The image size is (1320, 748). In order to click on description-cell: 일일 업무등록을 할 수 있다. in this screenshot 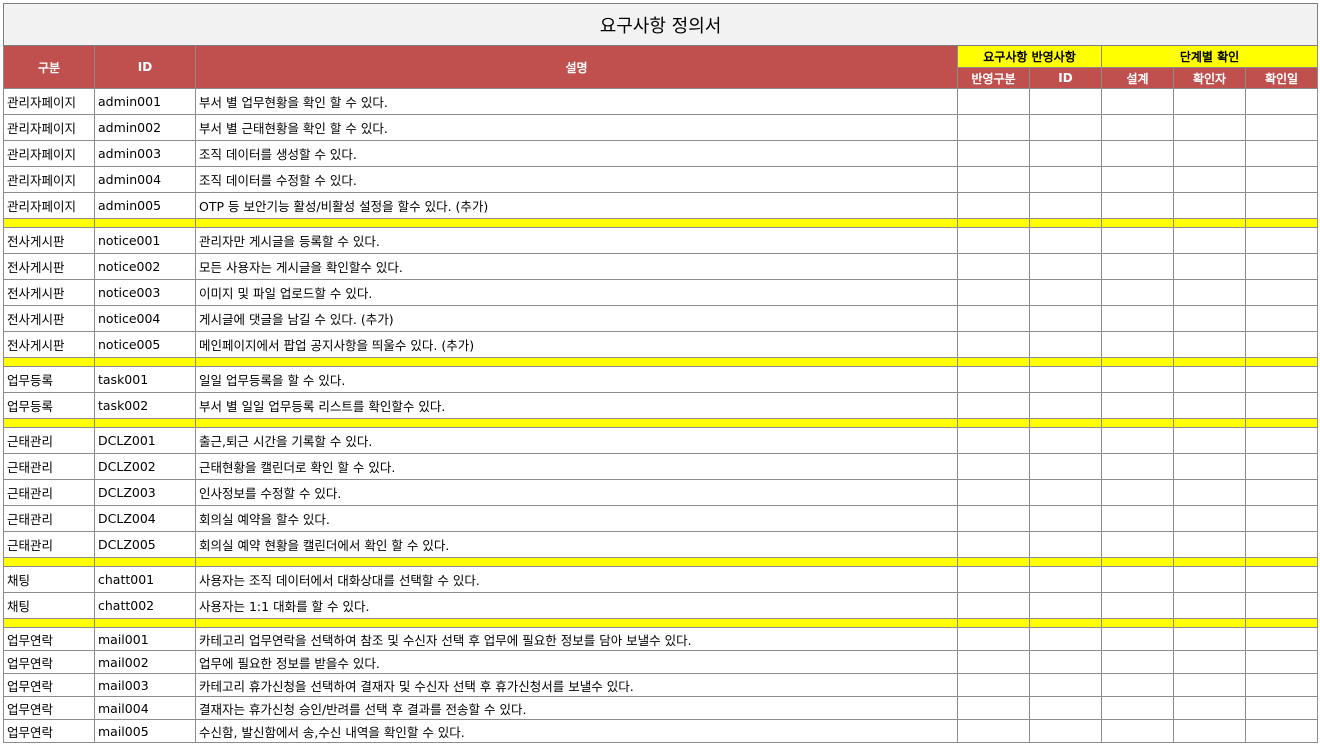, I will do `click(576, 379)`.